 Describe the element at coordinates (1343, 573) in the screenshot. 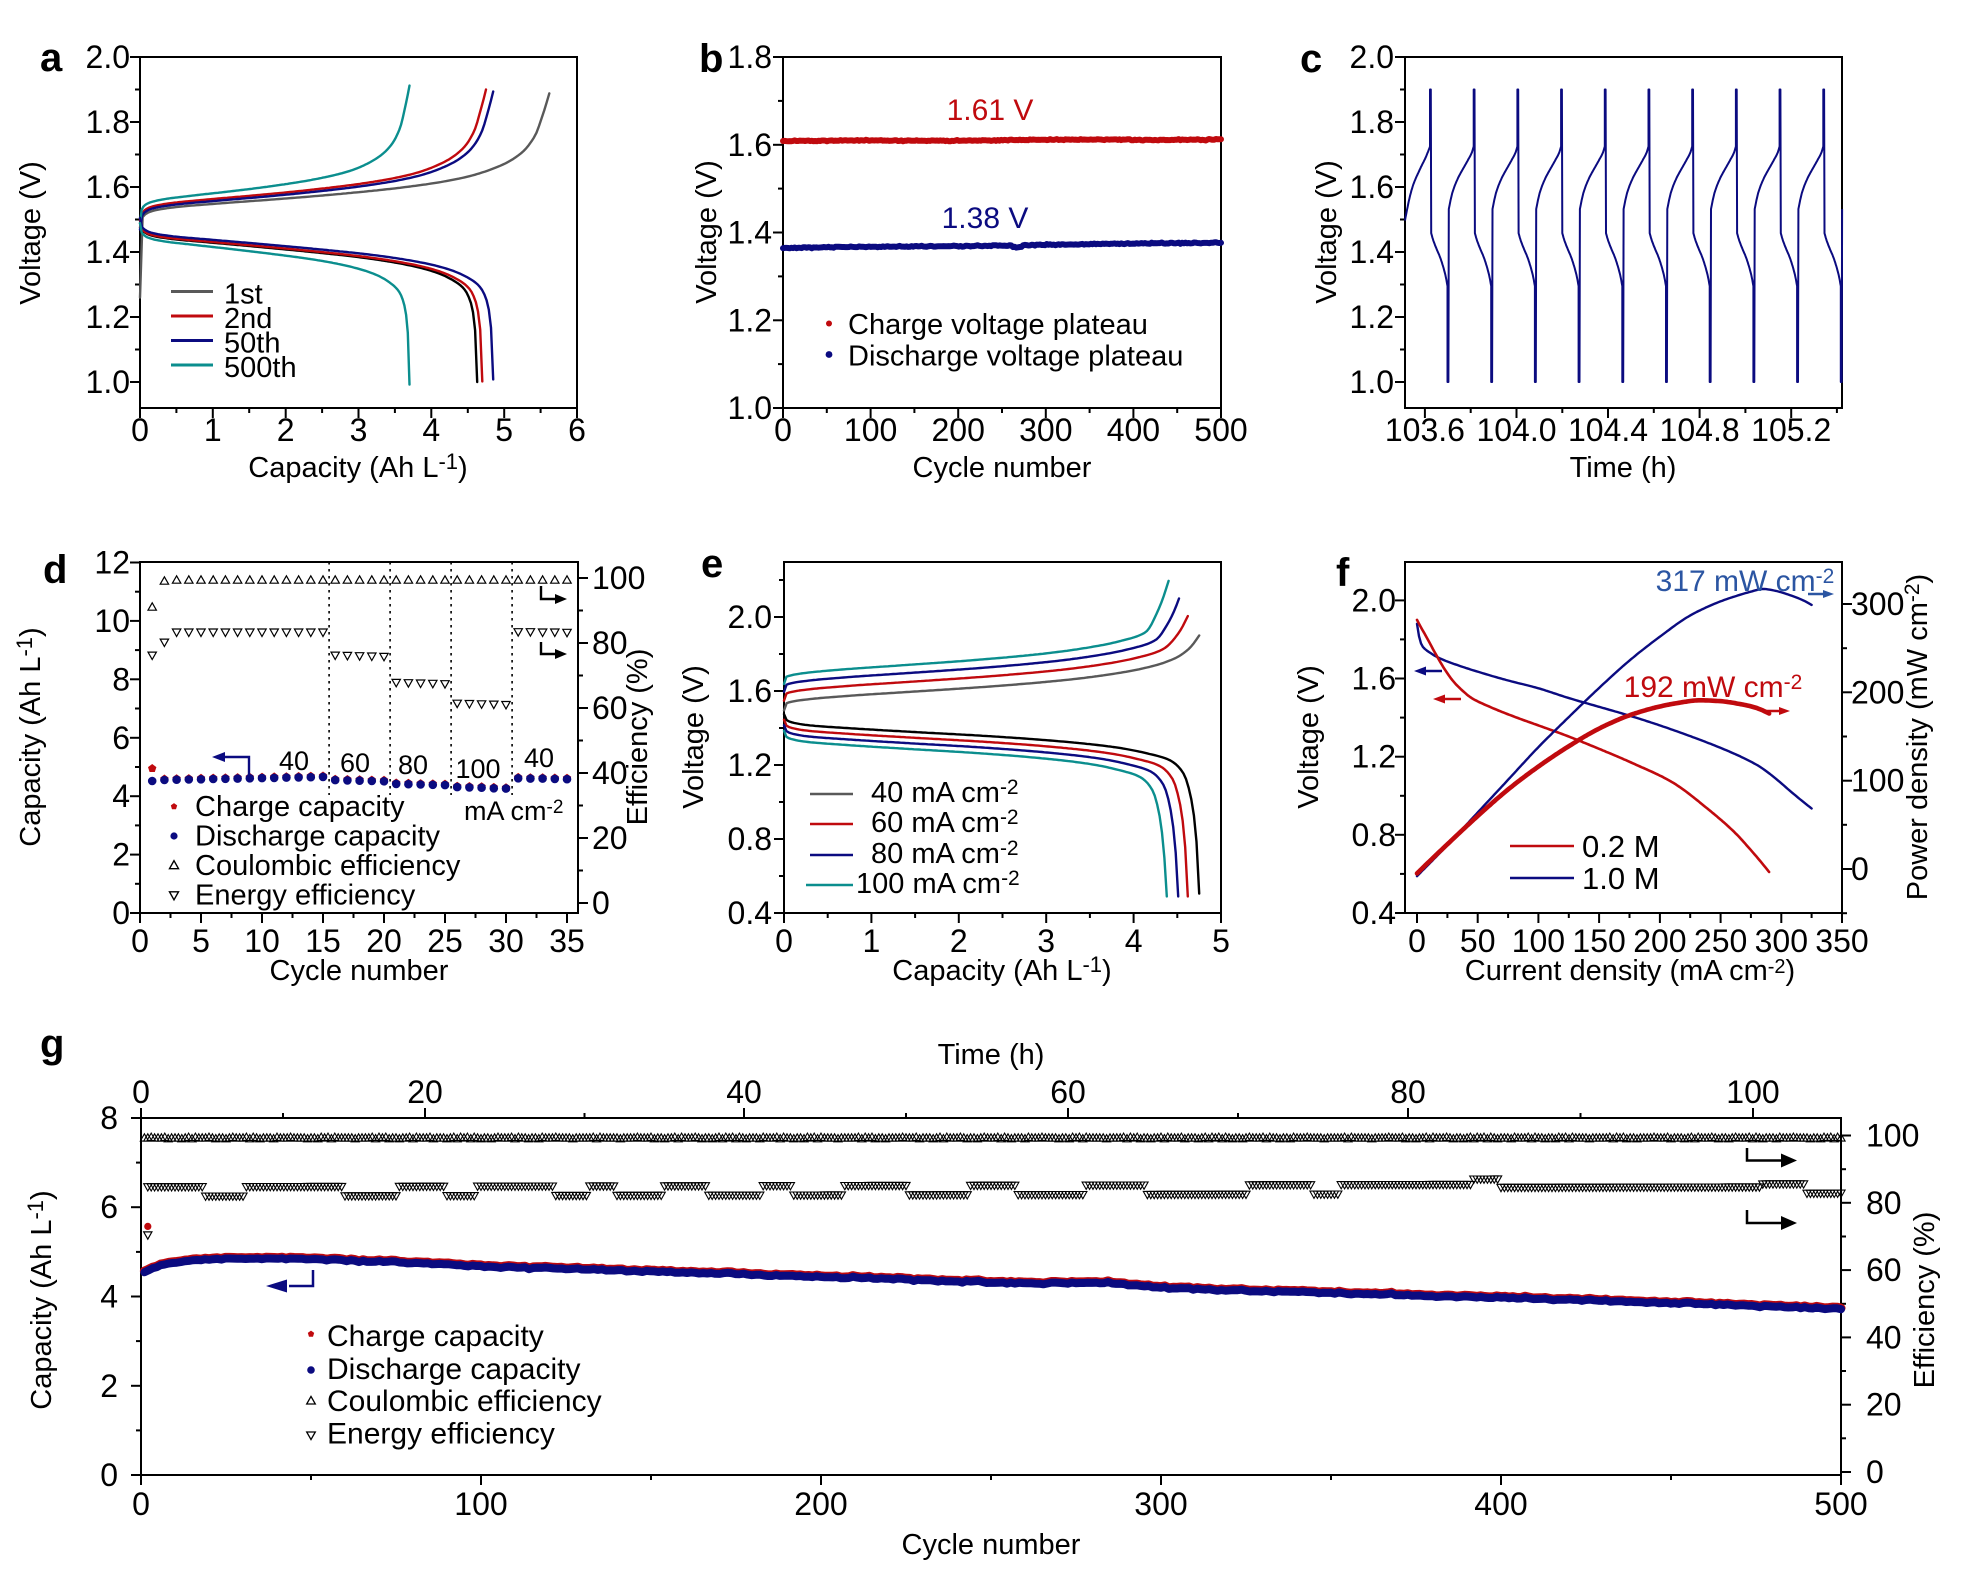

I see `svg-text: f` at that location.